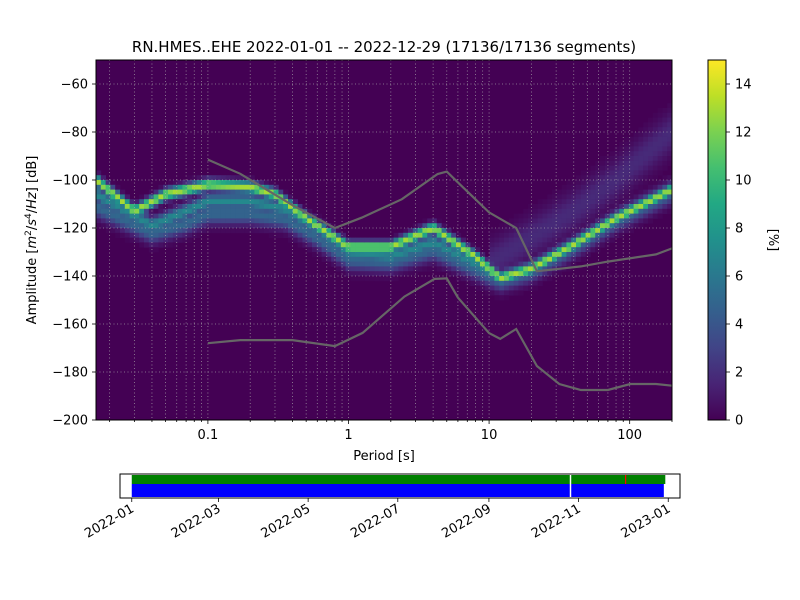 The image size is (800, 600). Describe the element at coordinates (375, 521) in the screenshot. I see `timeline-tick-label: 2022-07` at that location.